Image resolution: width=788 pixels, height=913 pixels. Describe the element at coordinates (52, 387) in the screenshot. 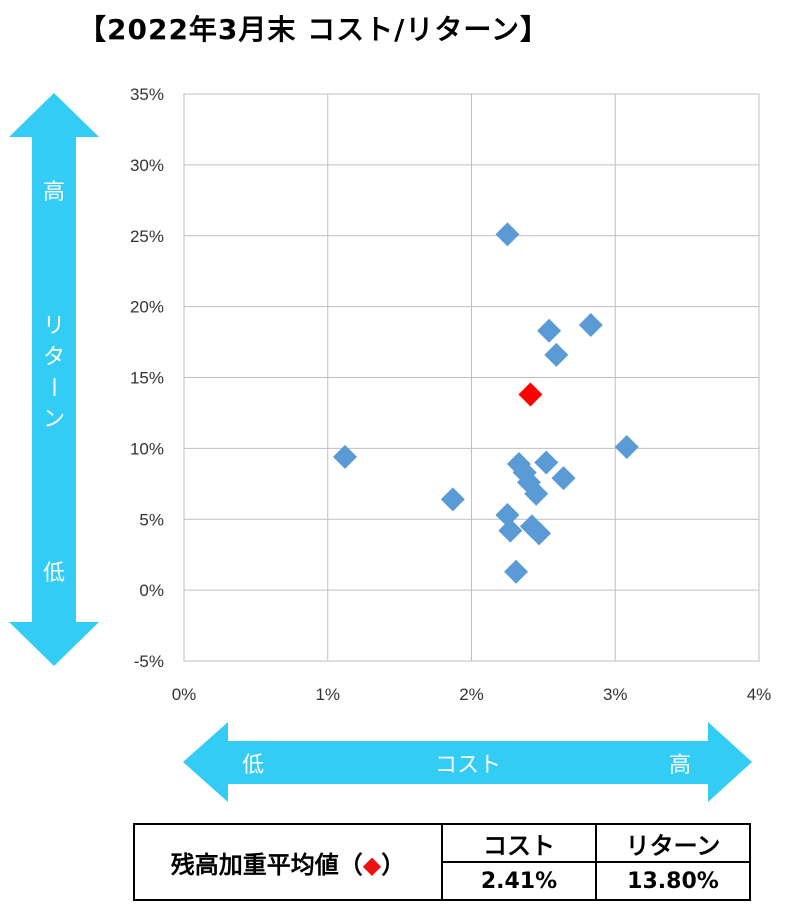

I see `return-axis-label-char: ー` at that location.